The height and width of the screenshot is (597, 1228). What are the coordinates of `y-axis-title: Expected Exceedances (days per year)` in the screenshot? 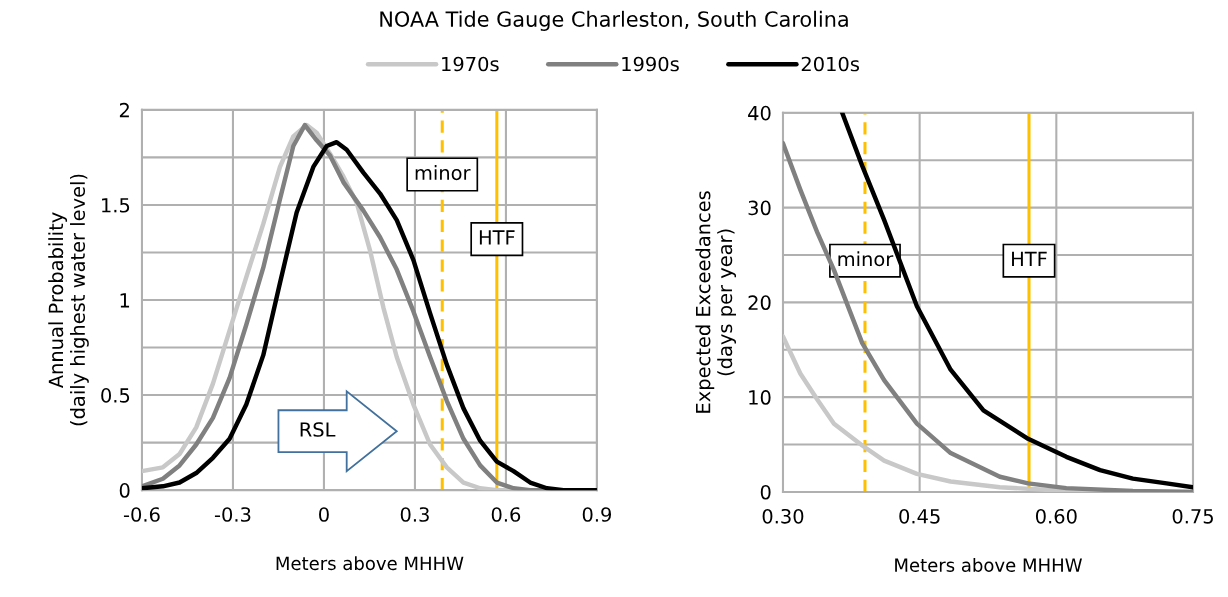 It's located at (716, 302).